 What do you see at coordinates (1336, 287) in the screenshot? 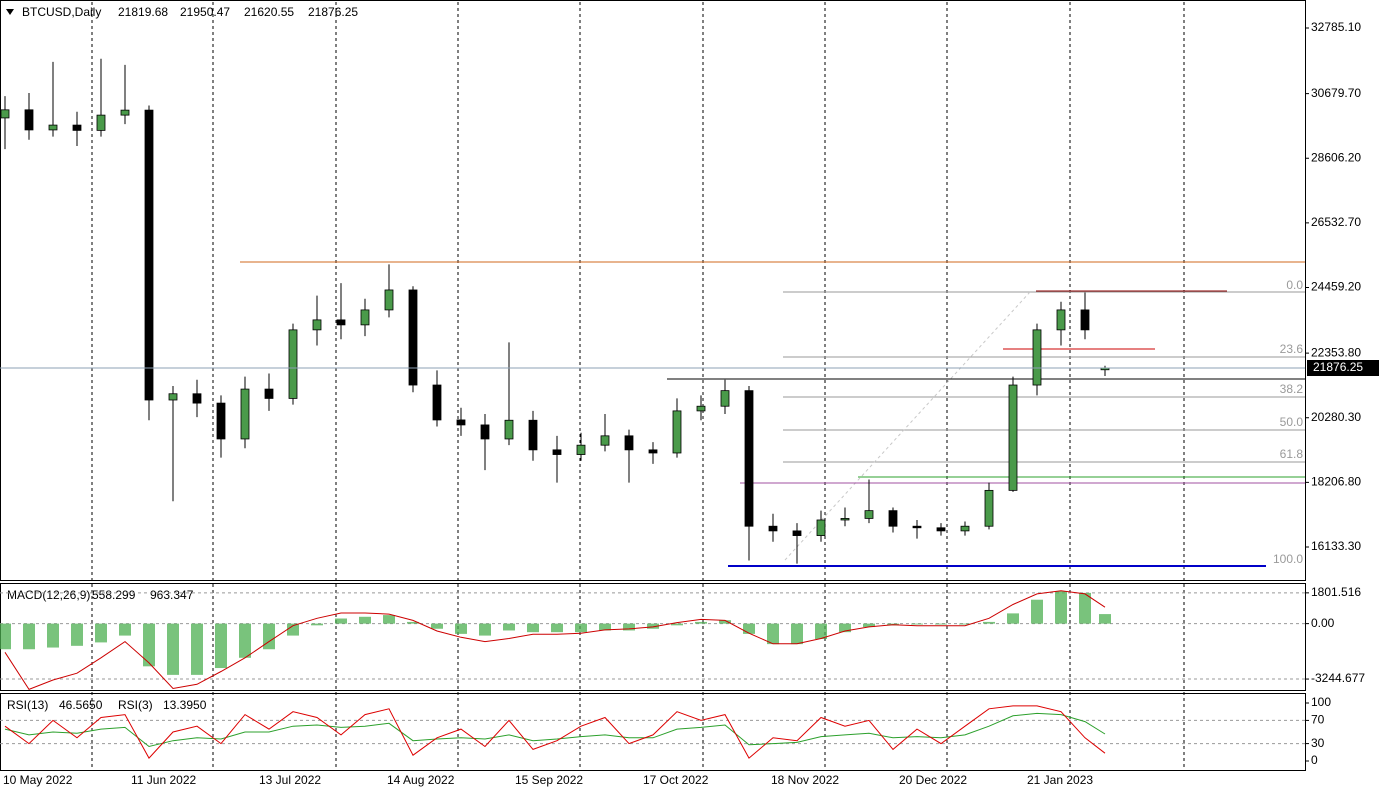
I see `y-tick-label: 24459.20` at bounding box center [1336, 287].